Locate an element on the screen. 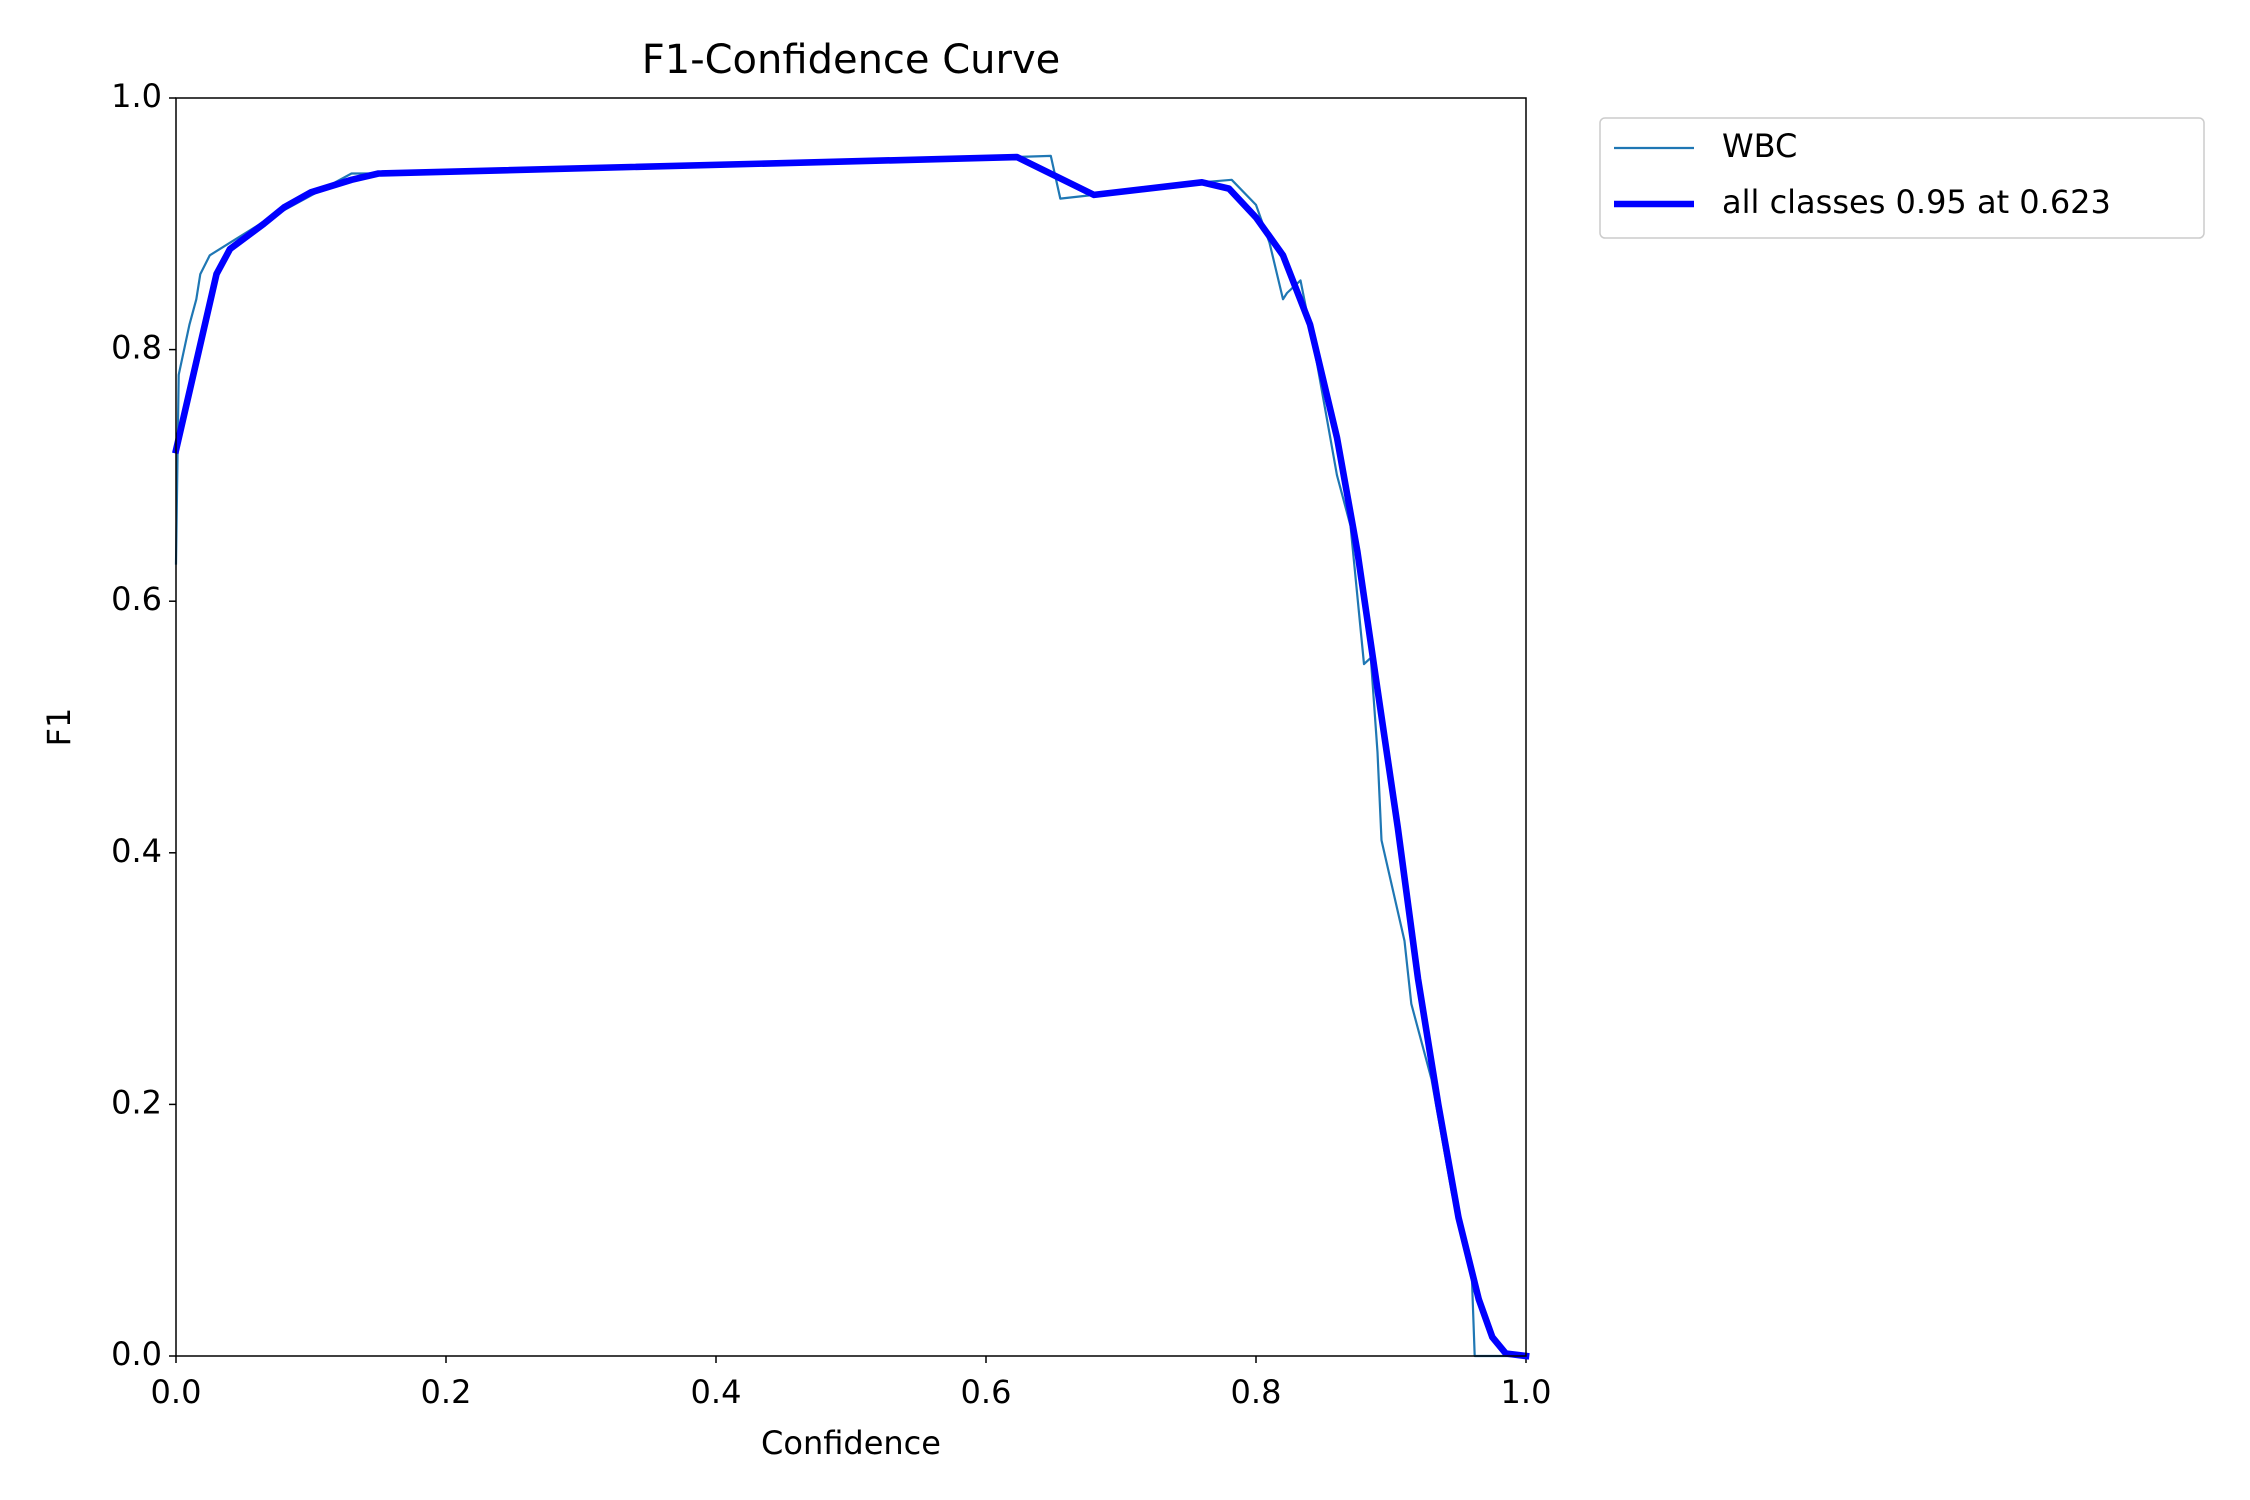 The width and height of the screenshot is (2250, 1500). legend-label: WBC is located at coordinates (1759, 146).